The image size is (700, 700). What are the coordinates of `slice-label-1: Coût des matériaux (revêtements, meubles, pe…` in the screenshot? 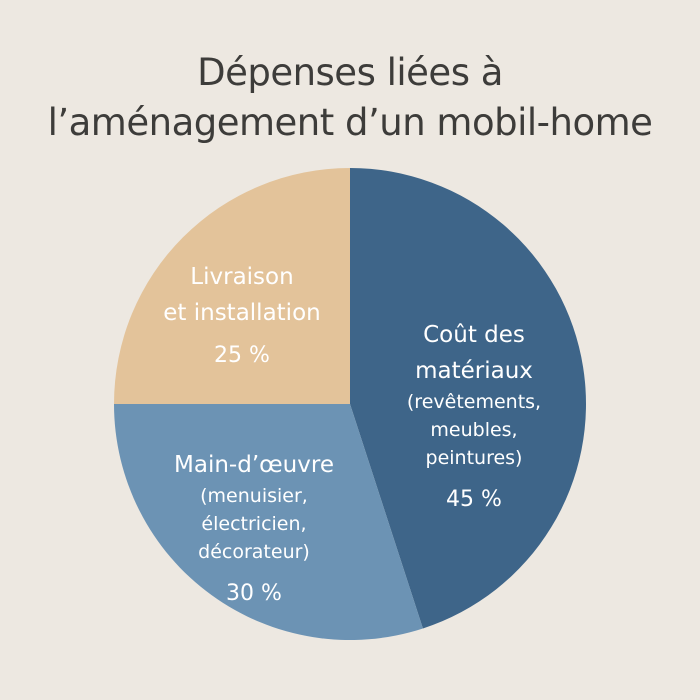 It's located at (474, 417).